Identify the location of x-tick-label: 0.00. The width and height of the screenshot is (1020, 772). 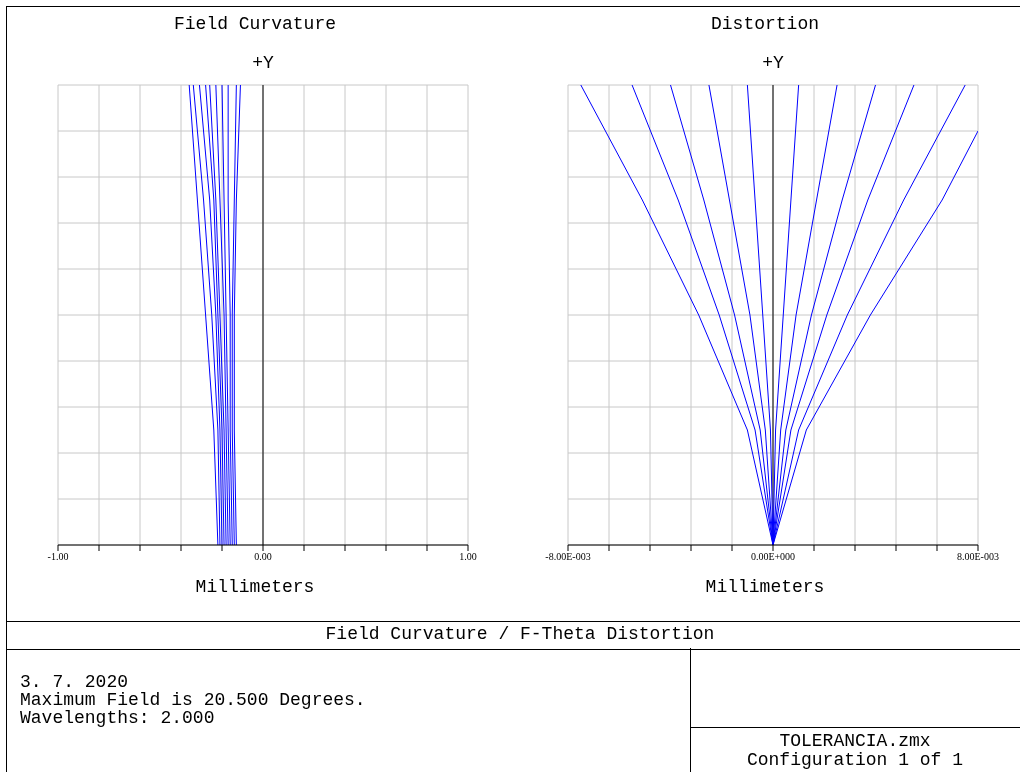
(263, 557).